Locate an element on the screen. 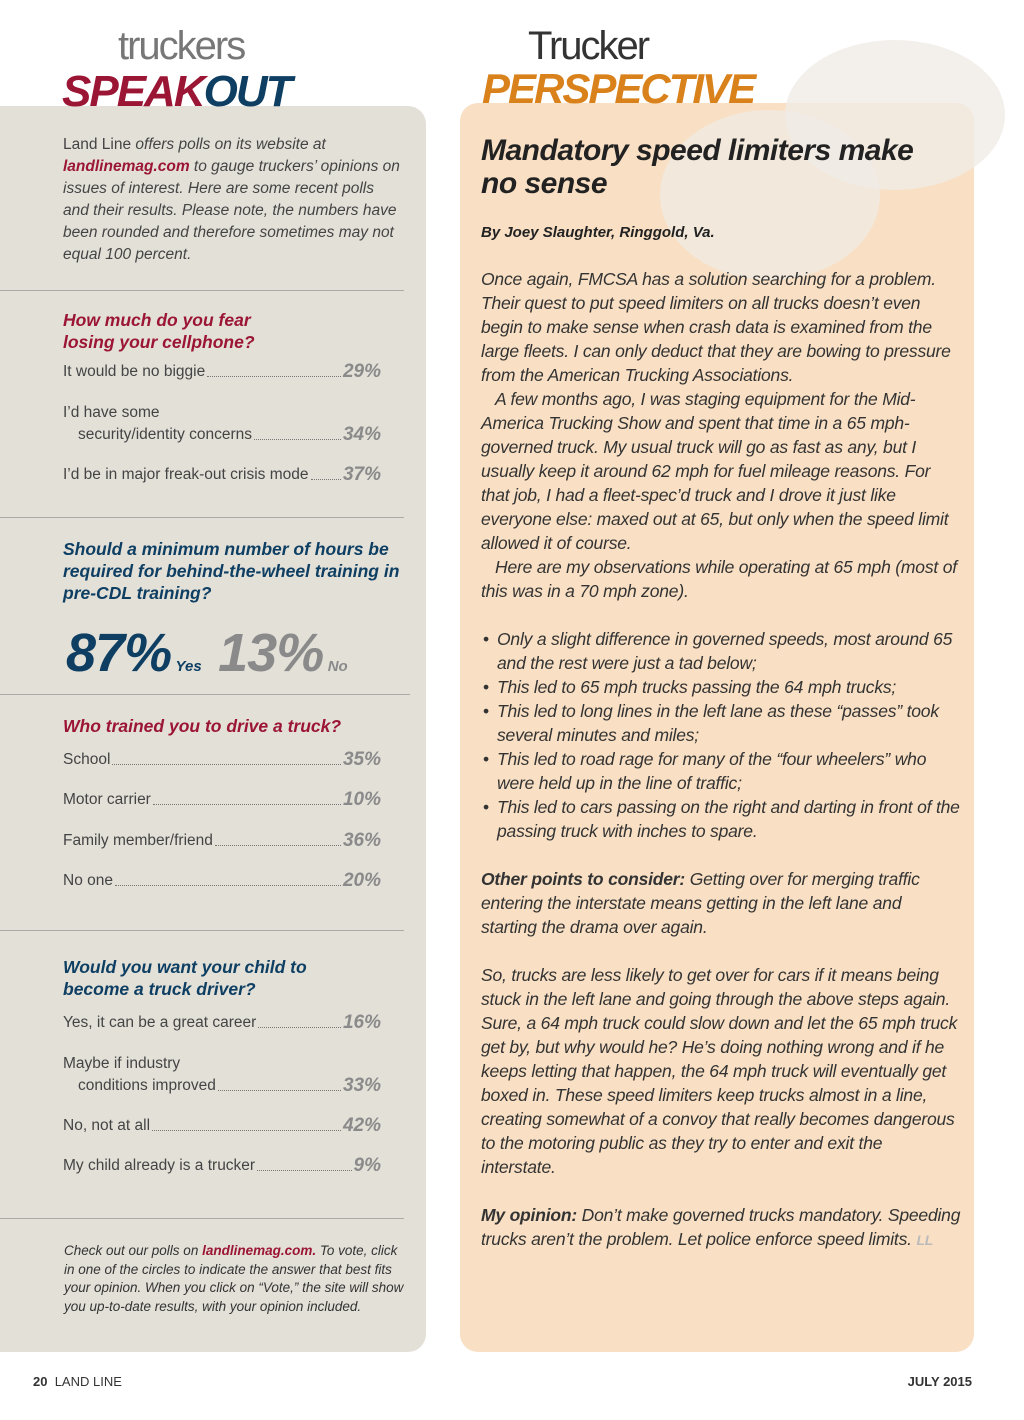 This screenshot has height=1420, width=1024. end-mark-logo: LL is located at coordinates (925, 1240).